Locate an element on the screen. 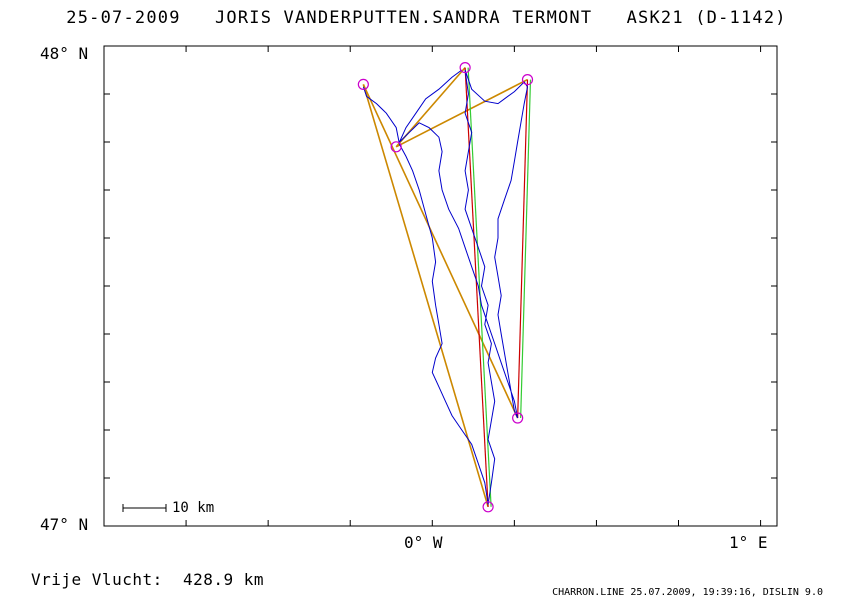  task-legs is located at coordinates (447, 287).